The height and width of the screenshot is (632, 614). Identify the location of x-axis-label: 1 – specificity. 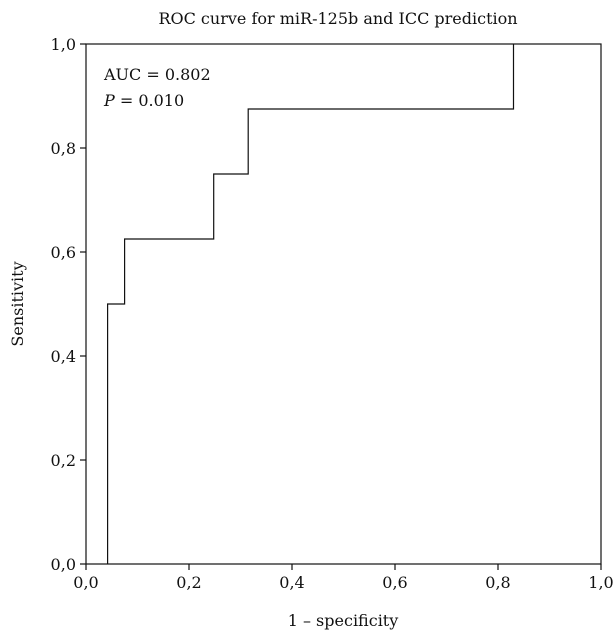
(343, 620).